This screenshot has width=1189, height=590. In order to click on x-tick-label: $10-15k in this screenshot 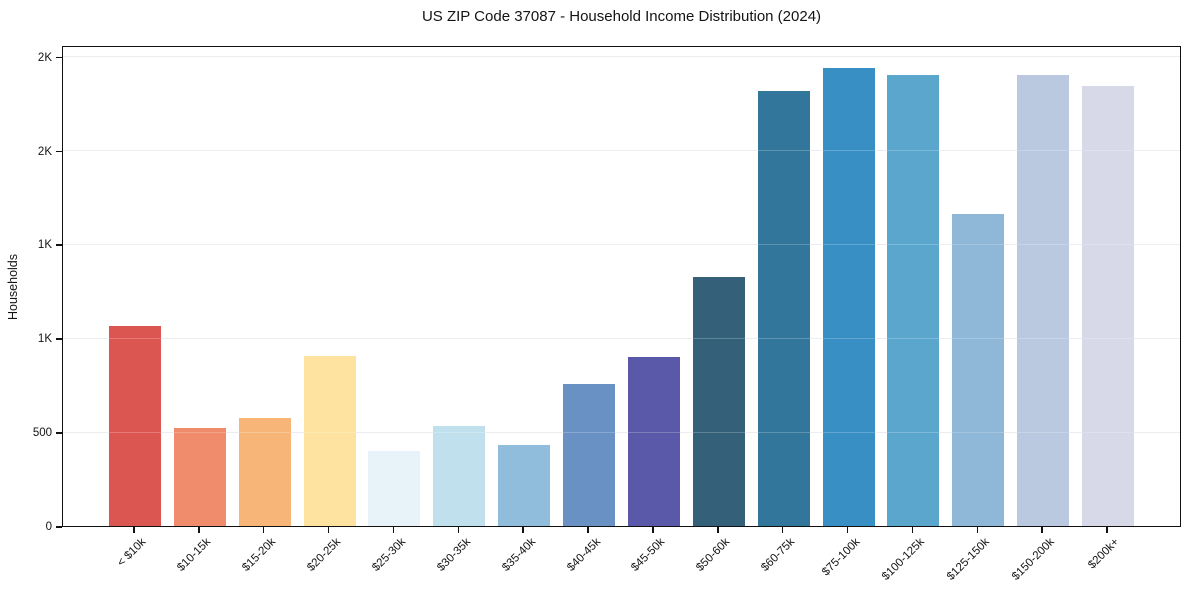, I will do `click(194, 555)`.